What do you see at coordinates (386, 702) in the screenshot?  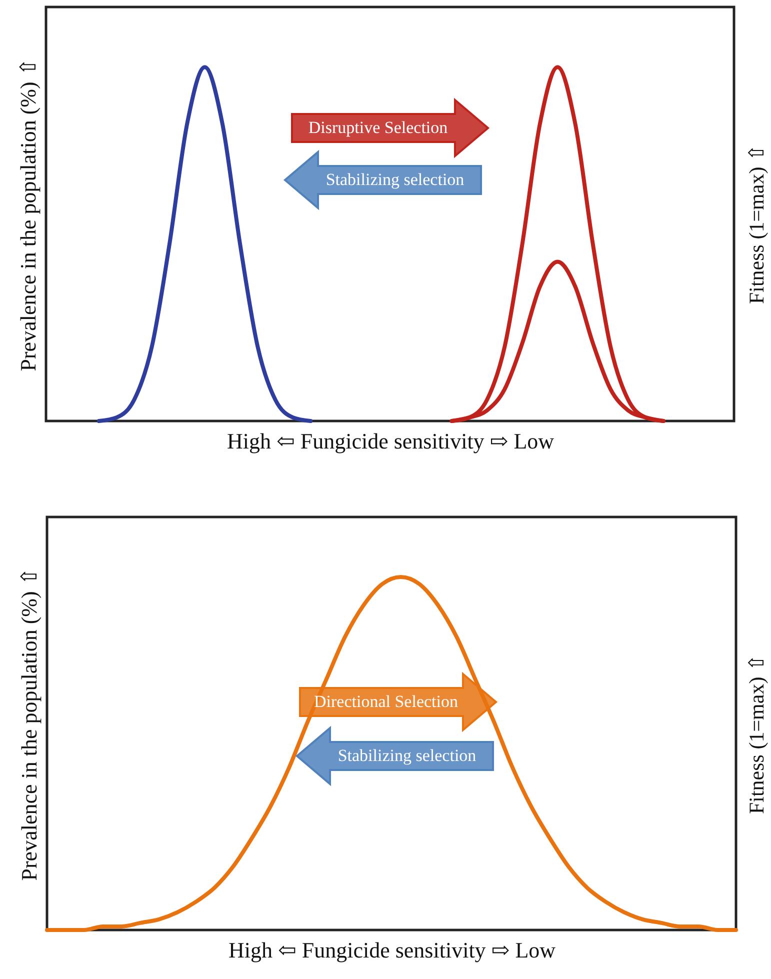 I see `annotation: Directional Selection` at bounding box center [386, 702].